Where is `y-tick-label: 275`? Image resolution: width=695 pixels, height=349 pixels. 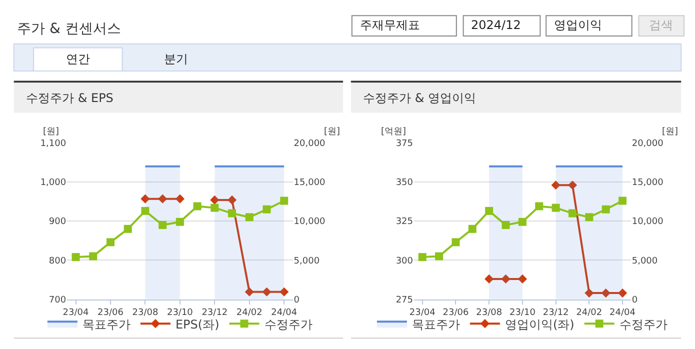
y-tick-label: 275 is located at coordinates (405, 300).